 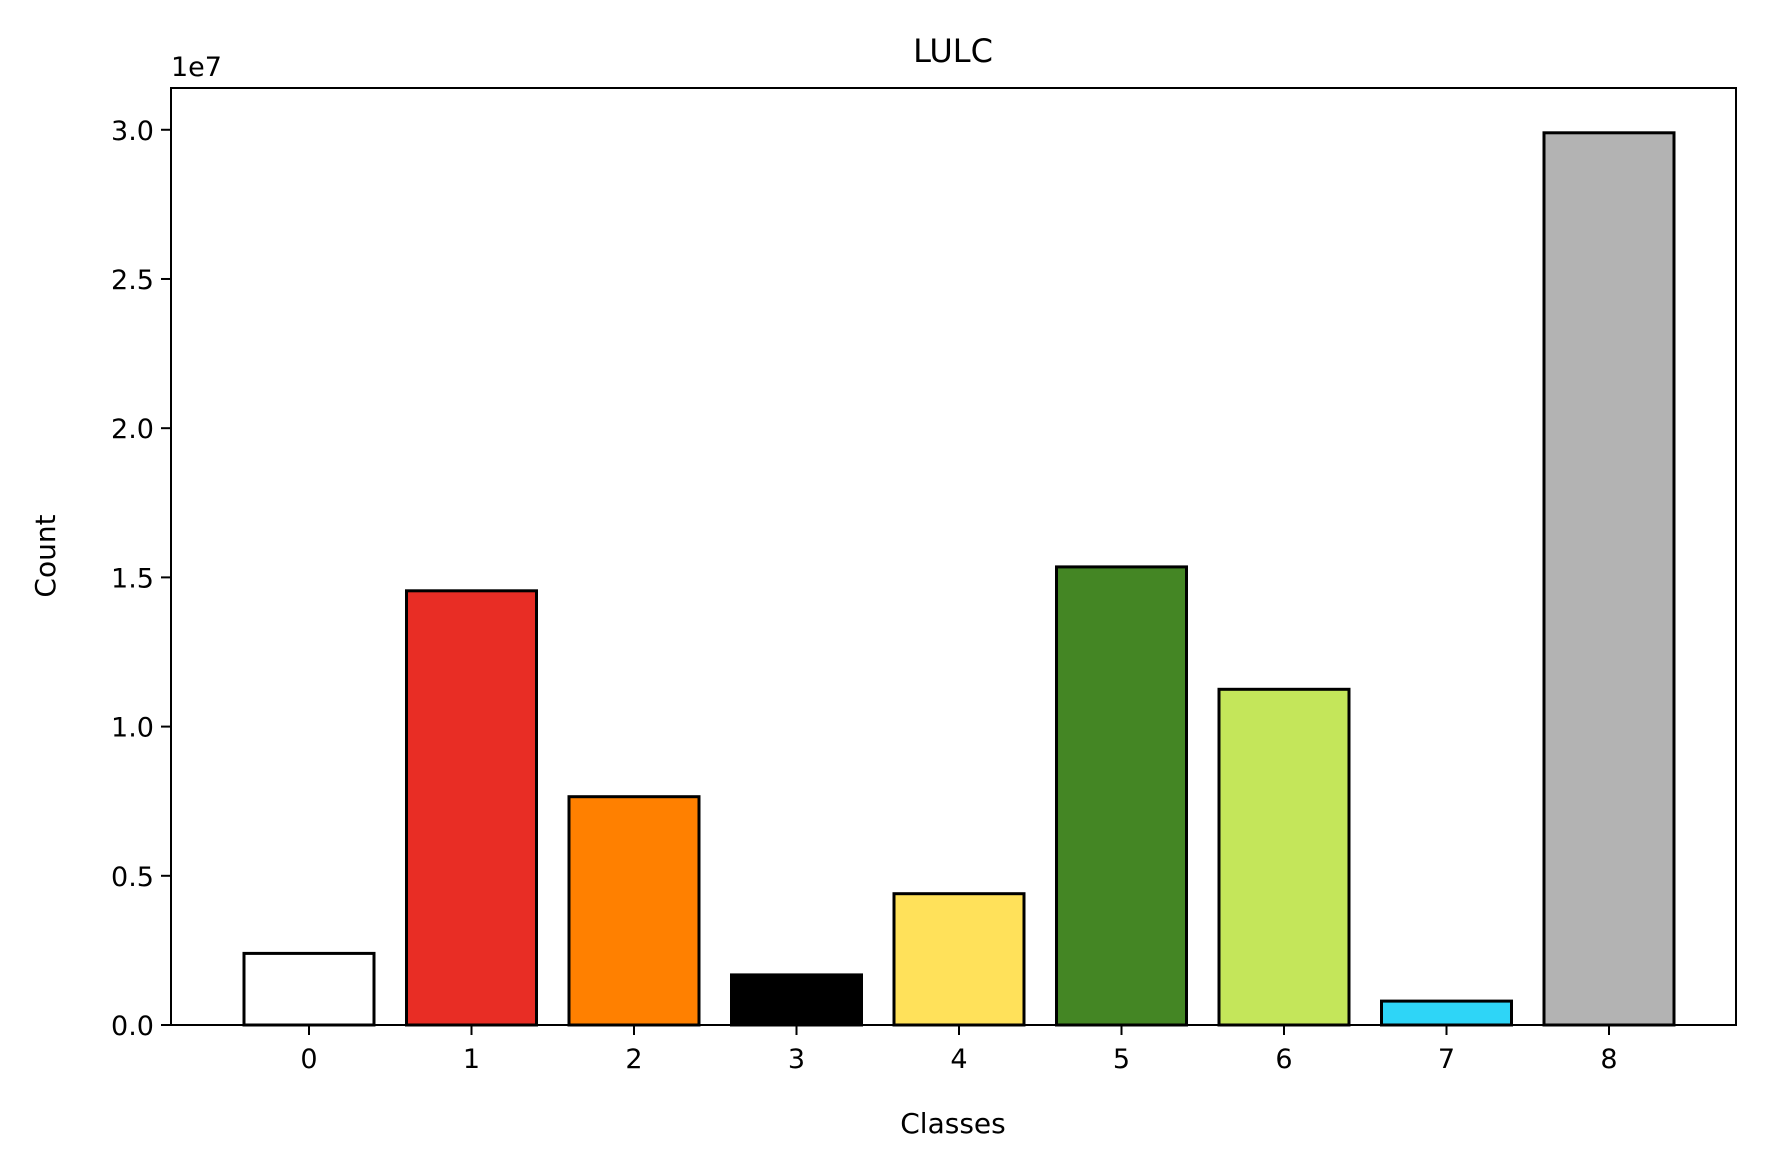 I want to click on y-axis-ticks: 0.0 0.5 1.0 1.5 2.0 2.5 3.0, so click(x=141, y=579).